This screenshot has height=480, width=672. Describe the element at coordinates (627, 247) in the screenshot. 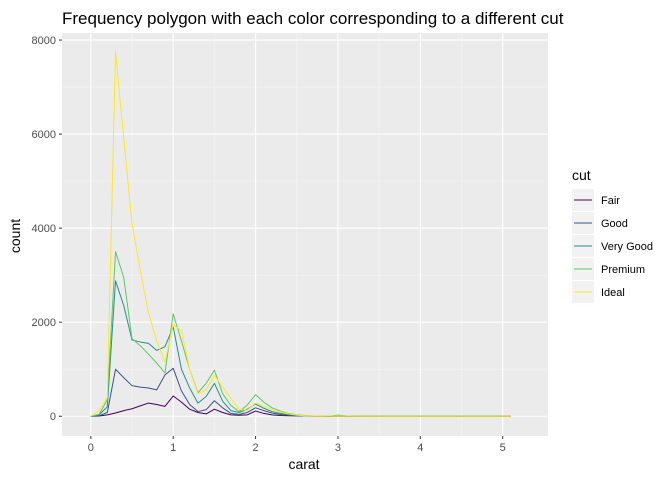

I see `legend-label: Very Good` at that location.